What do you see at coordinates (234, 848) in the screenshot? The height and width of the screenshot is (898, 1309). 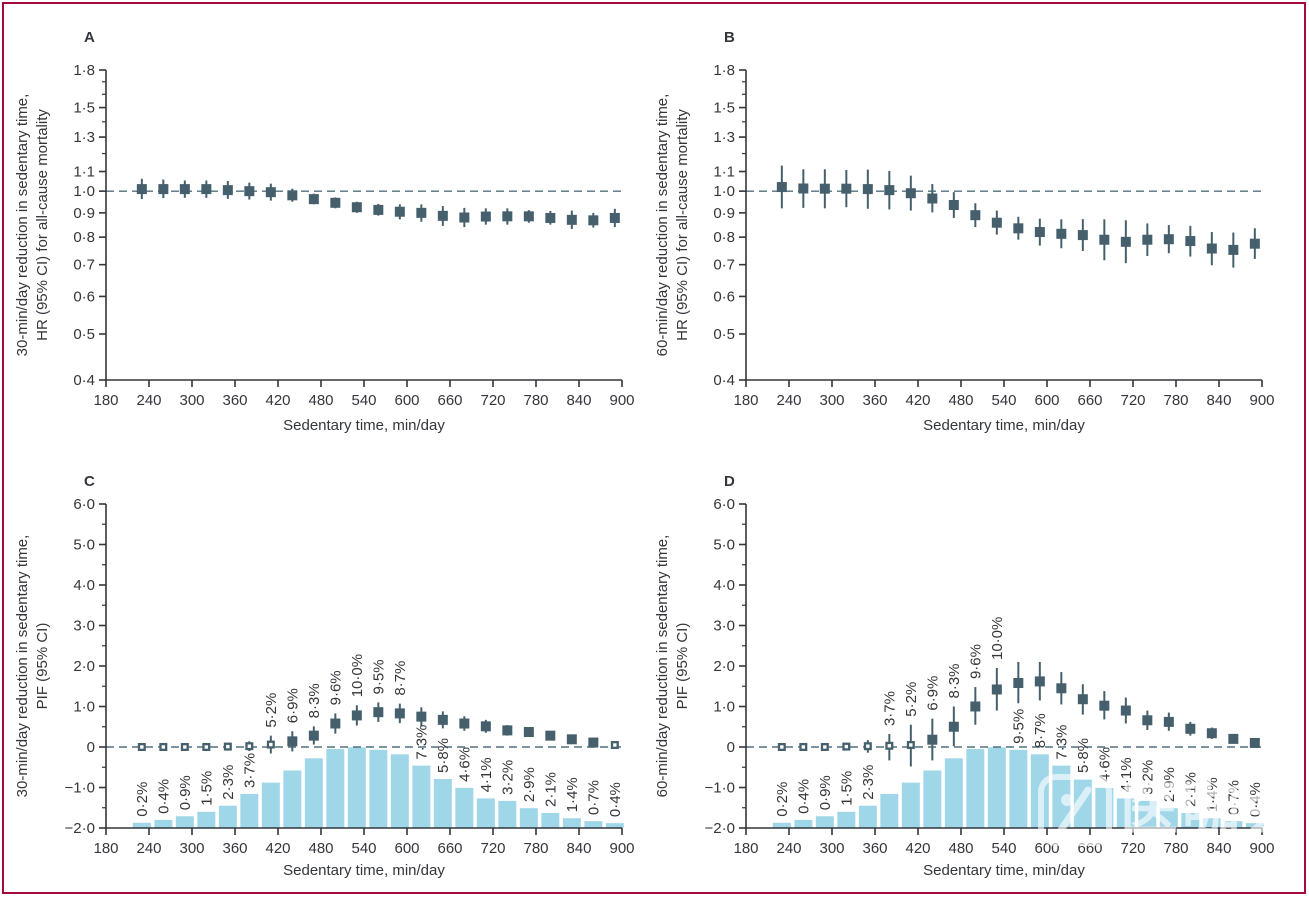 I see `x-tick-label: 360` at bounding box center [234, 848].